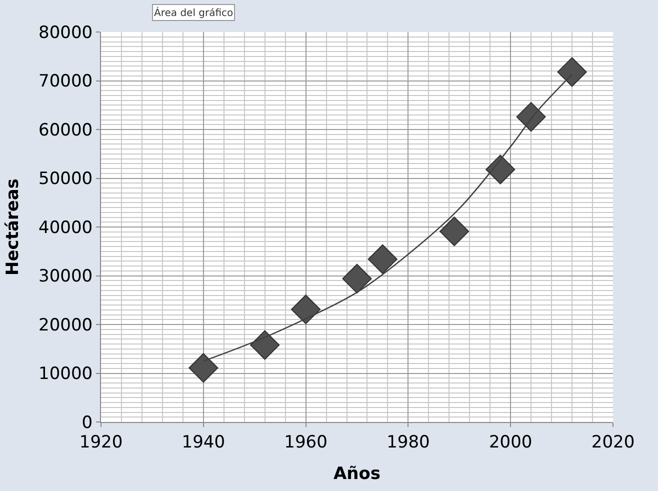 This screenshot has height=491, width=658. I want to click on y-tick-label: 10000, so click(65, 374).